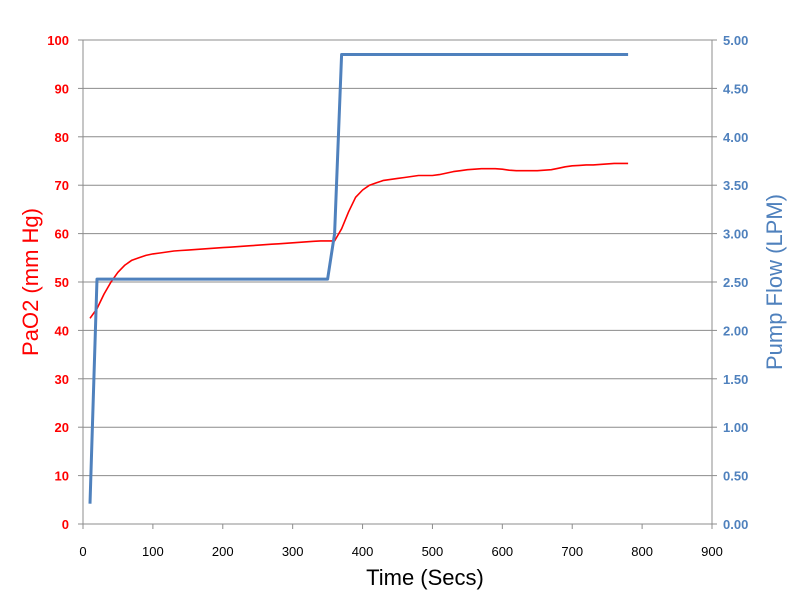  I want to click on y-left-tick-label: 100, so click(58, 40).